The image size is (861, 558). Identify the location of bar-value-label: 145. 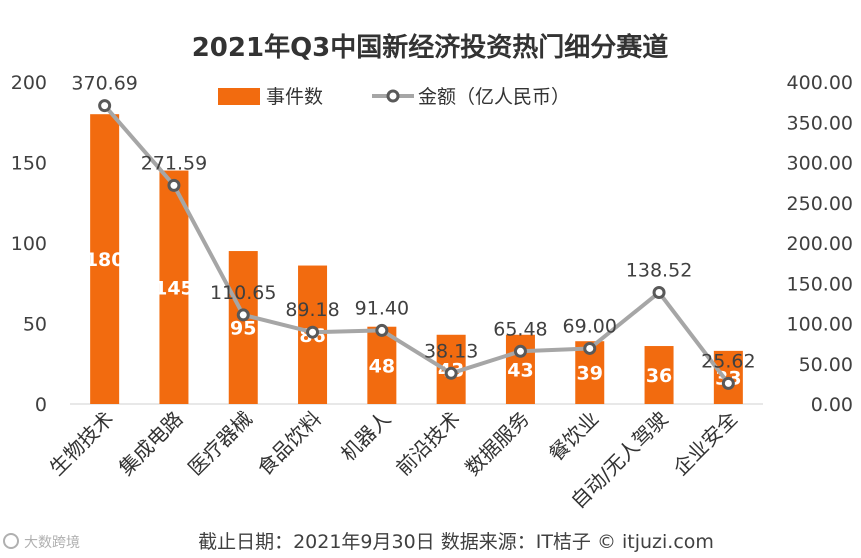
(174, 288).